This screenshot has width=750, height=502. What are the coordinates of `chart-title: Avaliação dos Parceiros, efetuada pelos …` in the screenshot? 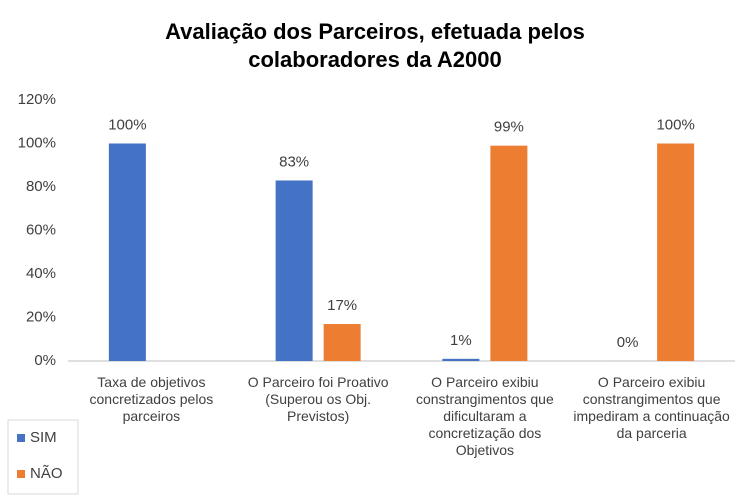 It's located at (375, 45).